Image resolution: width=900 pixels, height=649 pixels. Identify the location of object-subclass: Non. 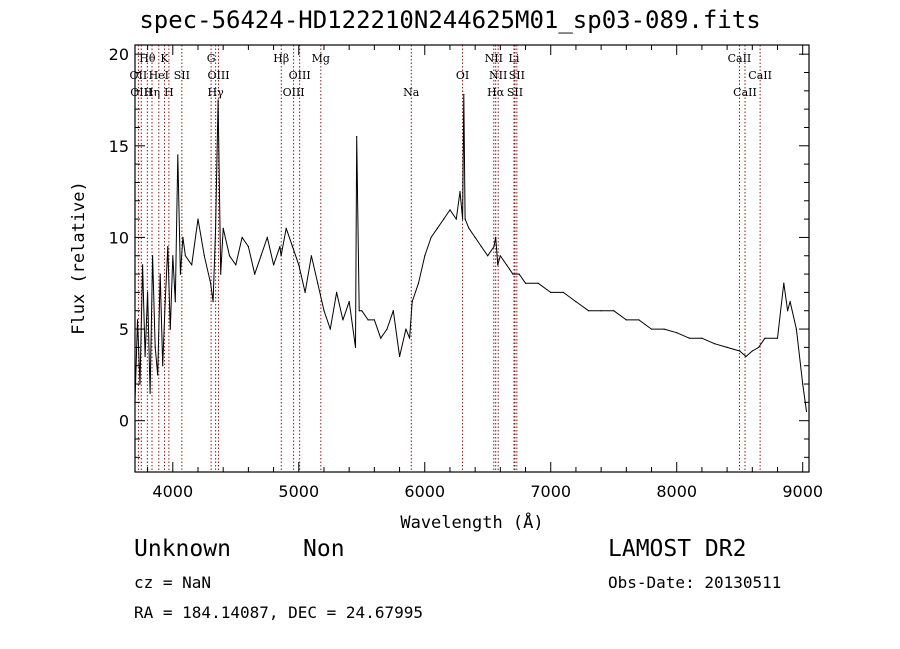
(324, 549).